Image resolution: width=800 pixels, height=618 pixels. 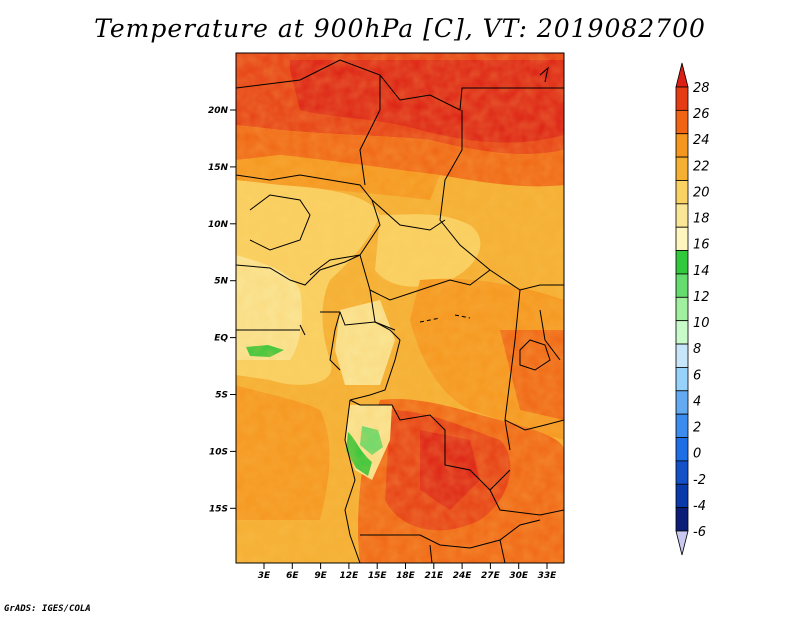 What do you see at coordinates (218, 452) in the screenshot?
I see `lat-tick-label: 10S` at bounding box center [218, 452].